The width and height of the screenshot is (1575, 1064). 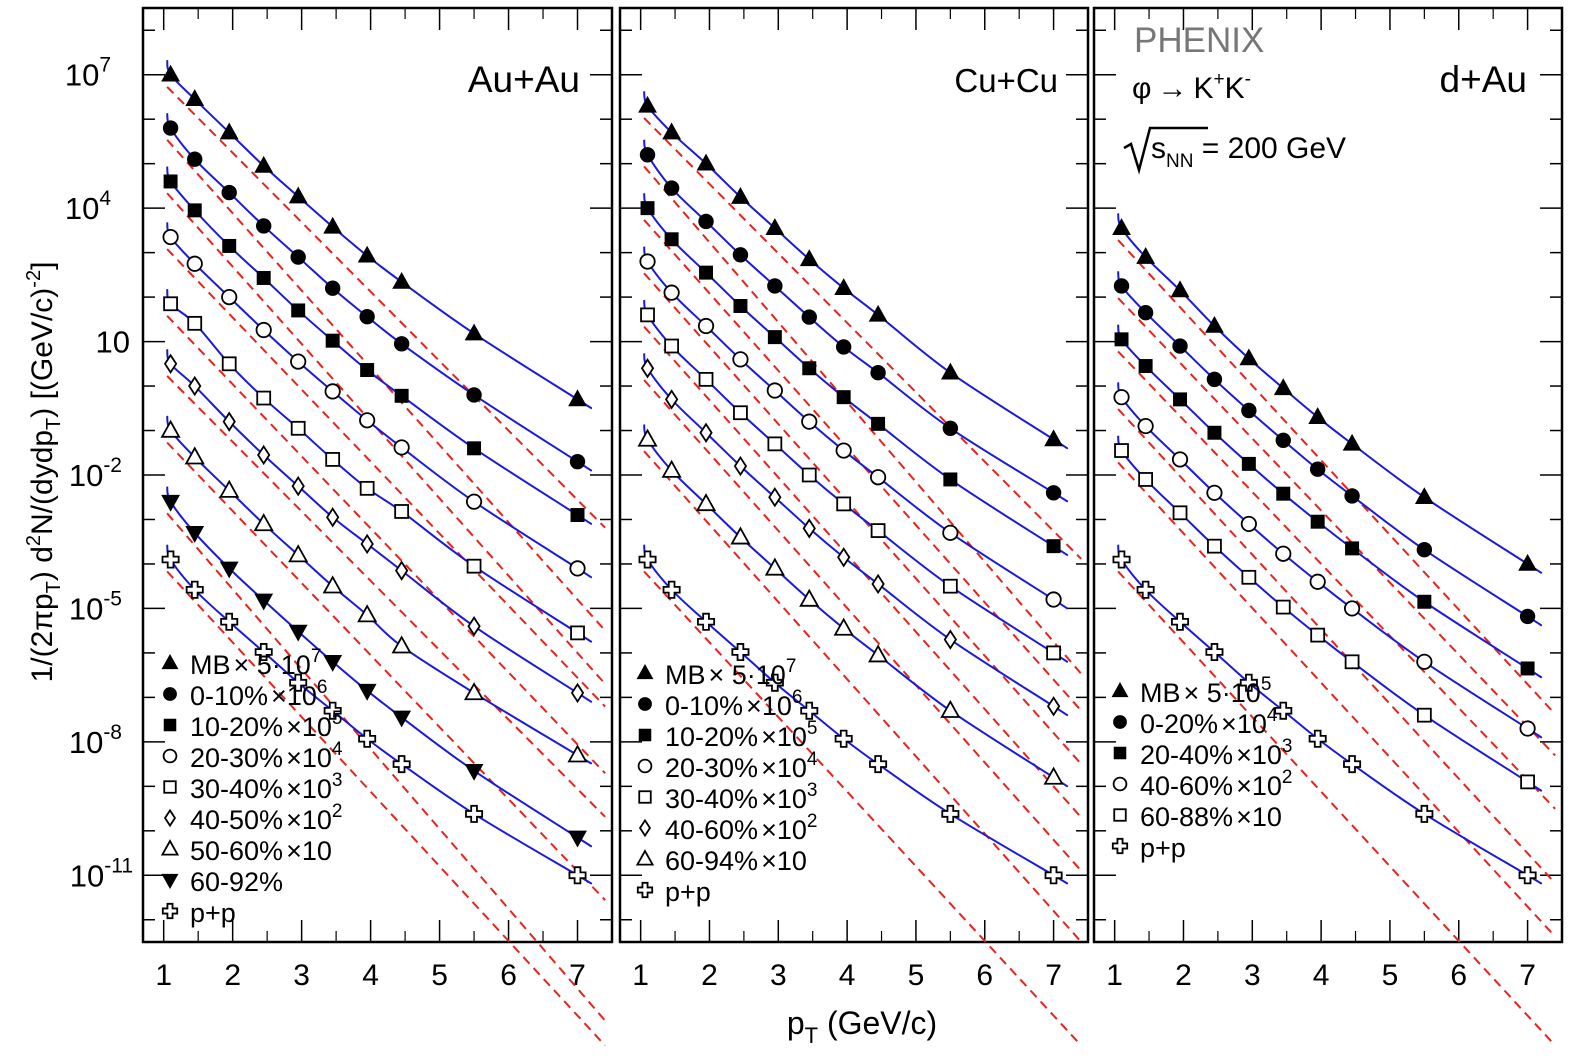 I want to click on energy-label: sNN = 200 GeV, so click(x=1248, y=152).